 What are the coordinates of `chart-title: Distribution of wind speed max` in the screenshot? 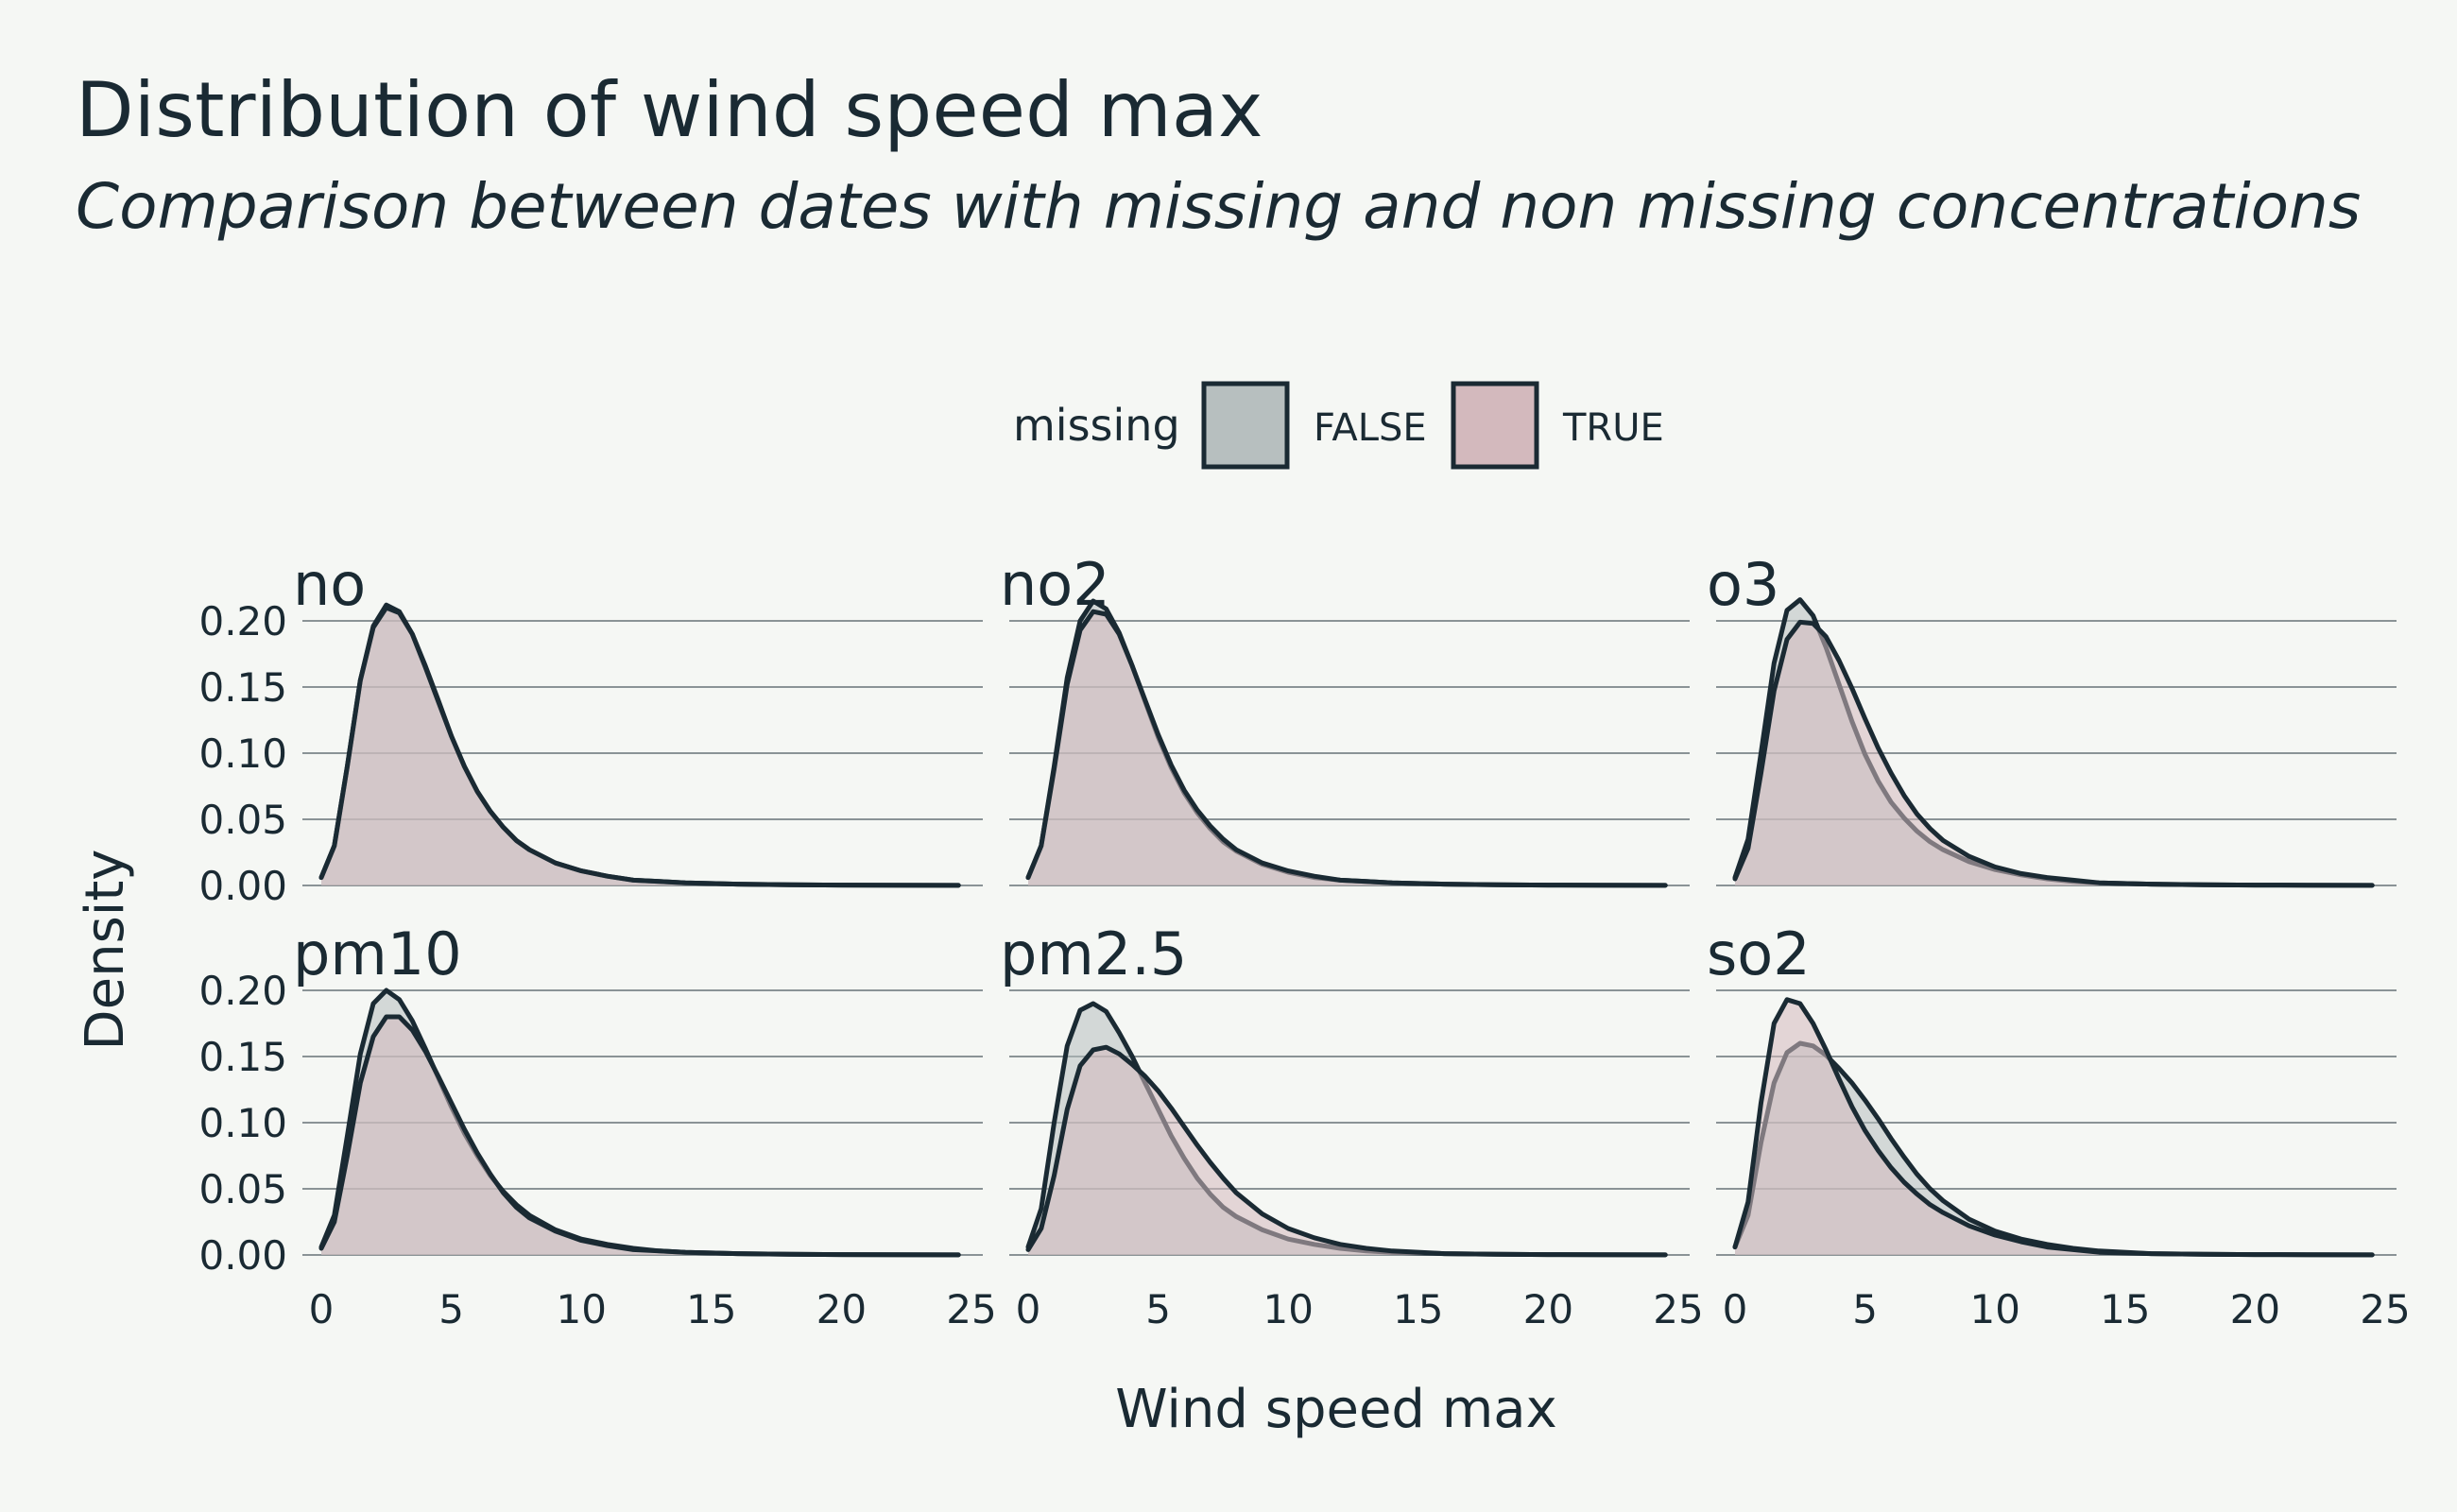 It's located at (669, 110).